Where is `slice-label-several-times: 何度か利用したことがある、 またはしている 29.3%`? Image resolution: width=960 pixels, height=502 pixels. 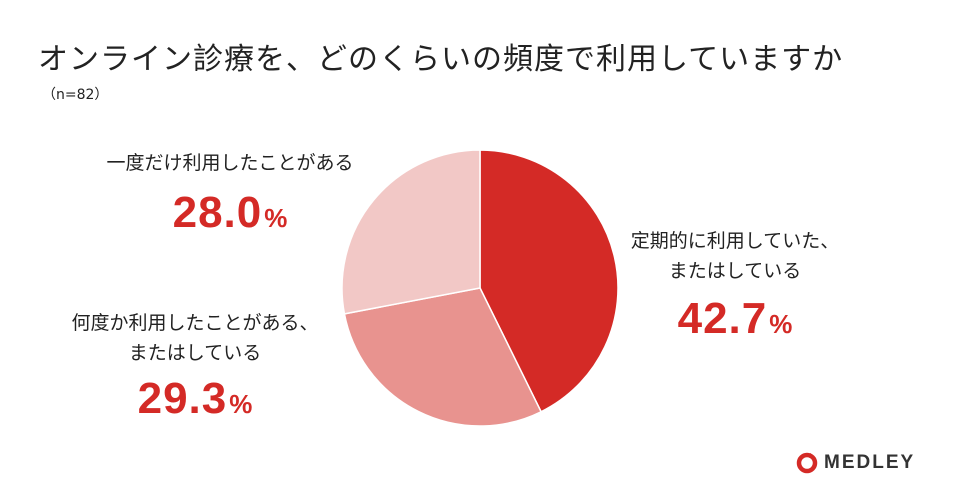 slice-label-several-times: 何度か利用したことがある、 またはしている 29.3% is located at coordinates (195, 366).